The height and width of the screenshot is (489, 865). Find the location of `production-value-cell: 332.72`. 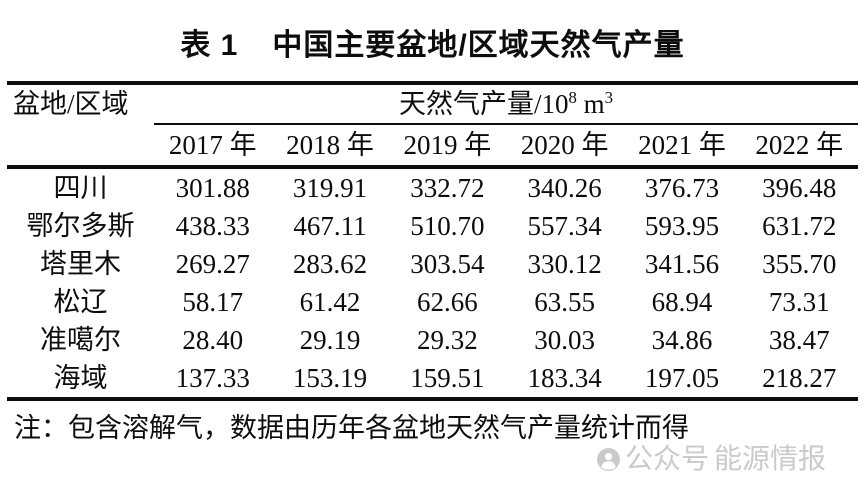

production-value-cell: 332.72 is located at coordinates (447, 188).